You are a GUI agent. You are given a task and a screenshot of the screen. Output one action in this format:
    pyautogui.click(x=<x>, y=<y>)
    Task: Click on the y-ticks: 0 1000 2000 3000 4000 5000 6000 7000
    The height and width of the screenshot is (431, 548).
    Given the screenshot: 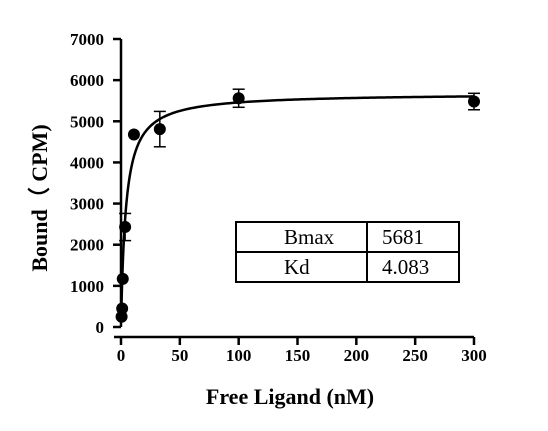 What is the action you would take?
    pyautogui.click(x=95, y=183)
    